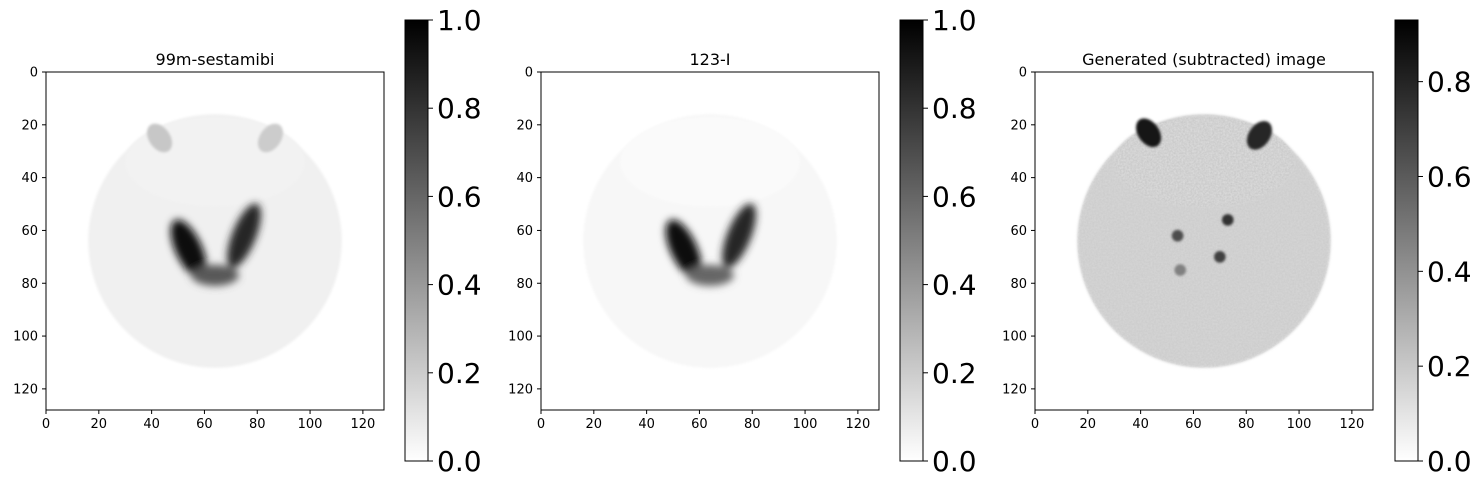  What do you see at coordinates (1433, 248) in the screenshot?
I see `colorbar: 0.0 0.2 0.4 0.6 0.8` at bounding box center [1433, 248].